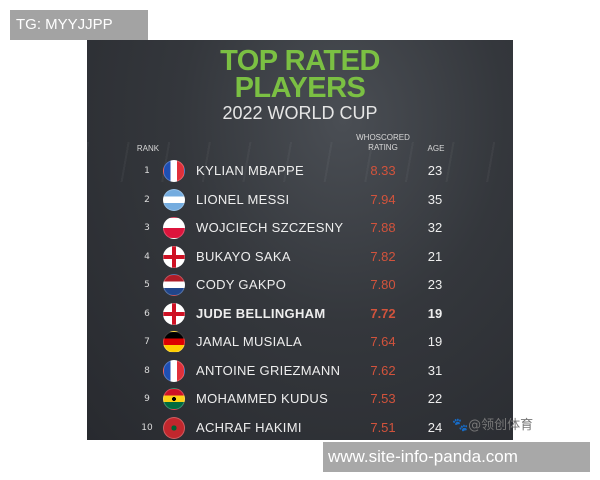 The image size is (600, 480). What do you see at coordinates (147, 199) in the screenshot?
I see `rank: 2` at bounding box center [147, 199].